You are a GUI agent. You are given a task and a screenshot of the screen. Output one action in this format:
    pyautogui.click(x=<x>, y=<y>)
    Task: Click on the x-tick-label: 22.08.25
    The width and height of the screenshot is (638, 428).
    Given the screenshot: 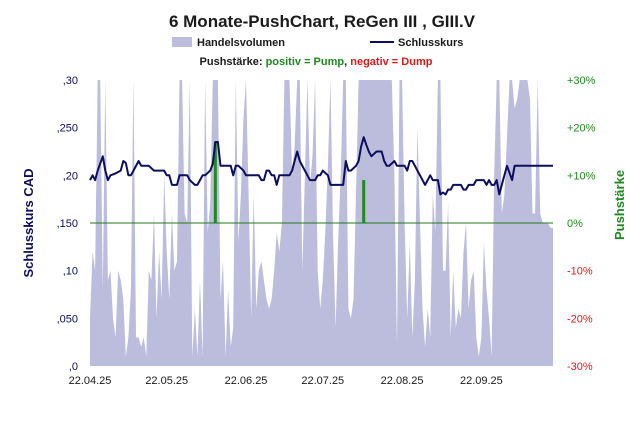 What is the action you would take?
    pyautogui.click(x=402, y=381)
    